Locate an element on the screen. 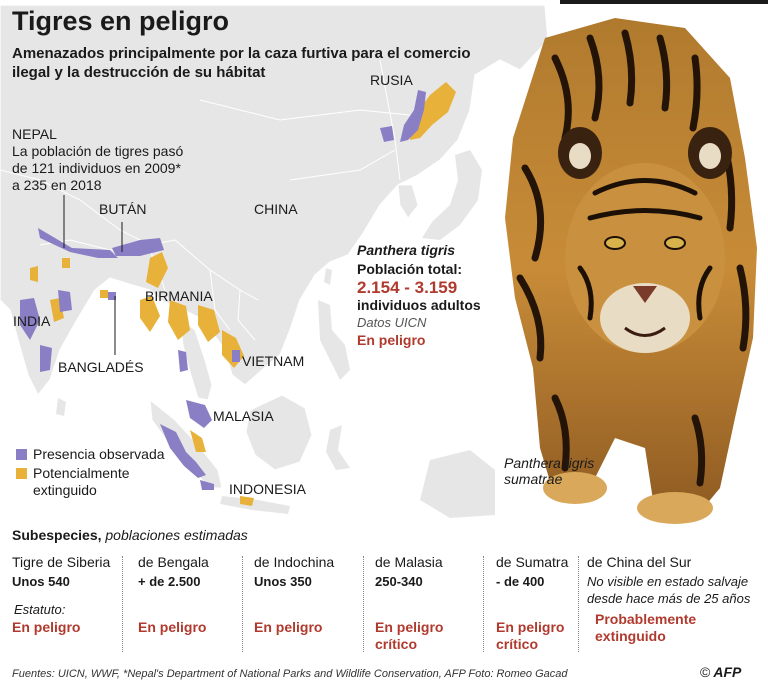 Image resolution: width=768 pixels, height=693 pixels. label-indonesia: INDONESIA is located at coordinates (268, 489).